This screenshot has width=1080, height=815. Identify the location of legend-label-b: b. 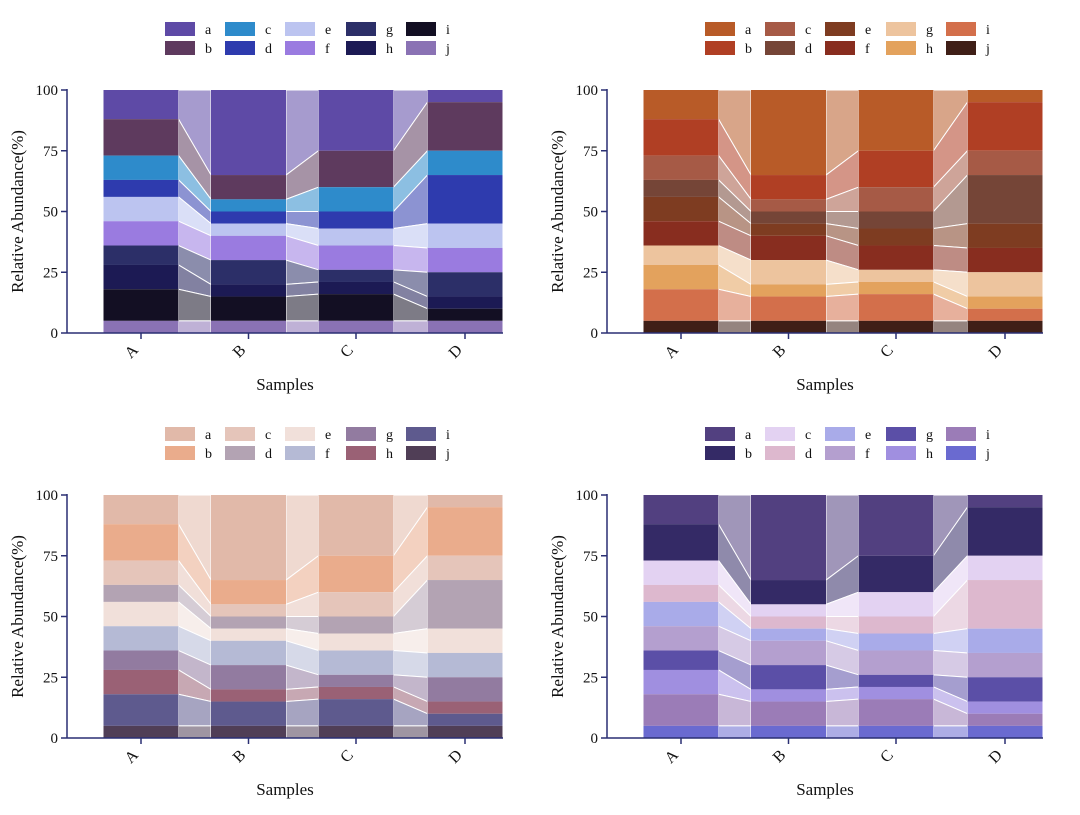
(748, 454).